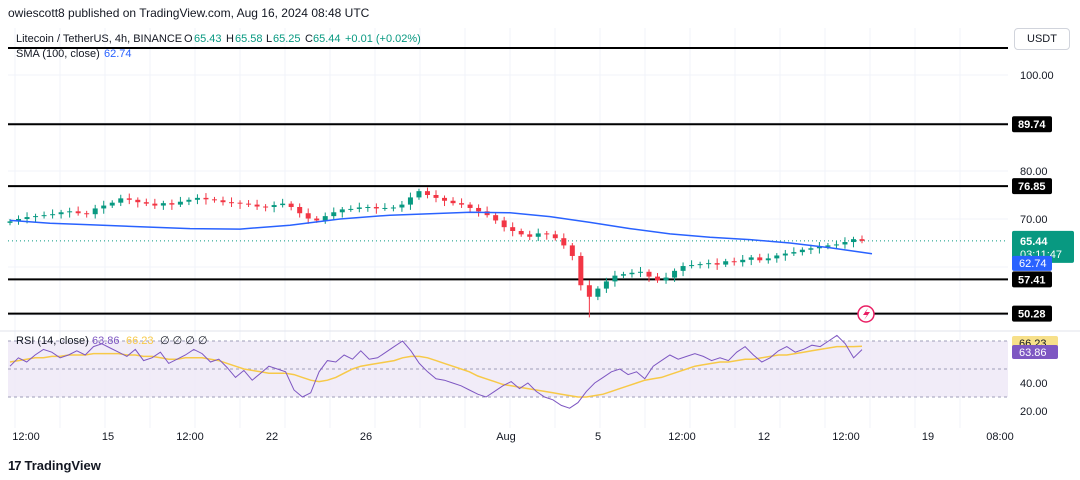  Describe the element at coordinates (1034, 412) in the screenshot. I see `rsi-tick-label: 20.00` at that location.